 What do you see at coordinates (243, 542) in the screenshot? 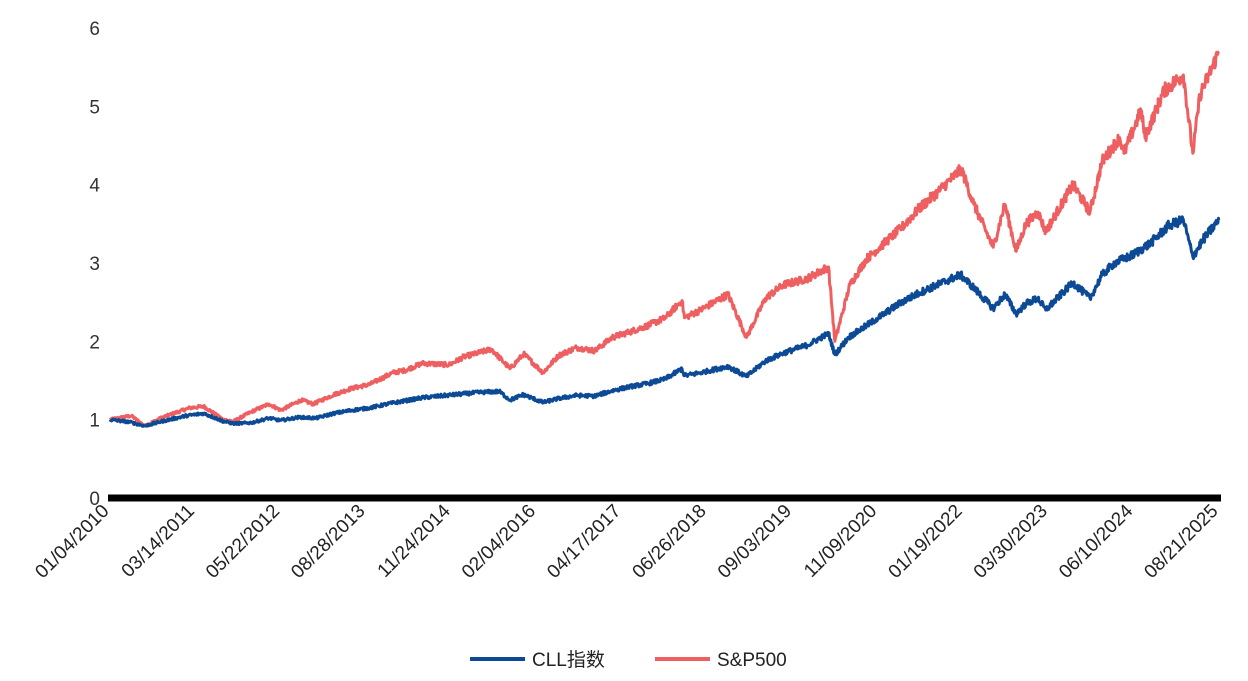
I see `x-tick-label: 05/22/2012` at bounding box center [243, 542].